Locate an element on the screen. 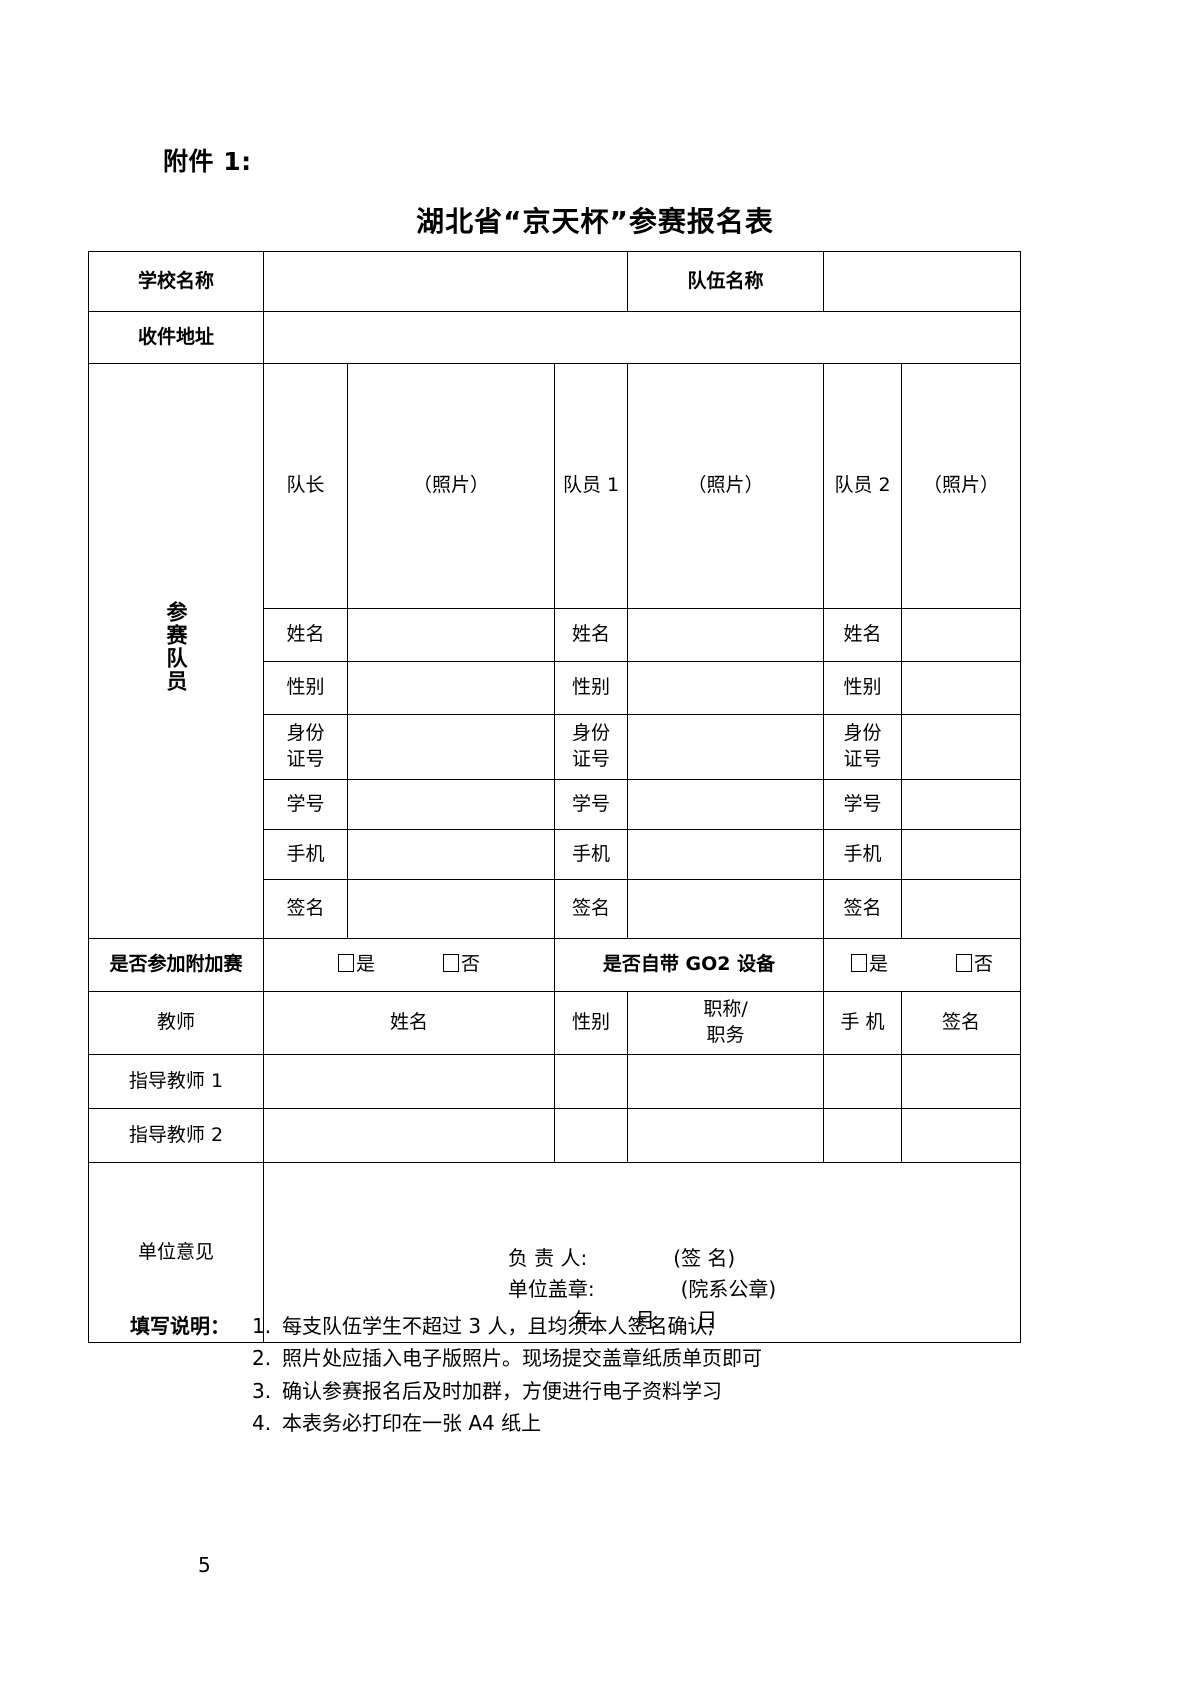 This screenshot has height=1683, width=1190. attachment-label: 附件 1: is located at coordinates (207, 161).